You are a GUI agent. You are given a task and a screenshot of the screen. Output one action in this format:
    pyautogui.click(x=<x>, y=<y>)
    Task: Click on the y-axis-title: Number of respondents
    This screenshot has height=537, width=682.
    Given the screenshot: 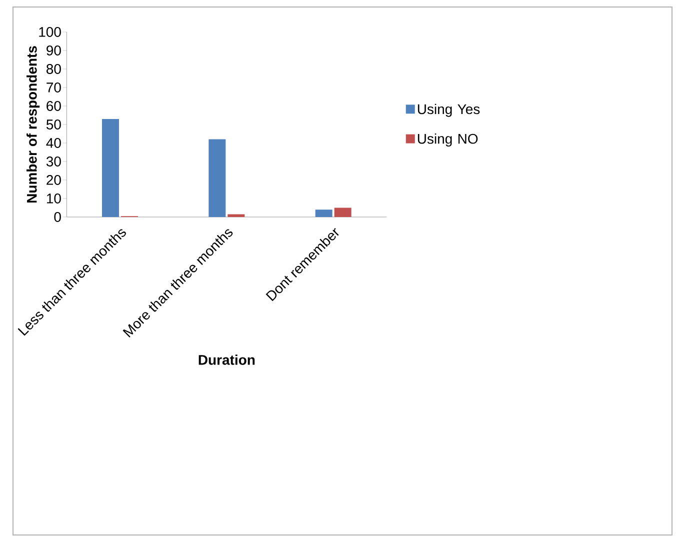 What is the action you would take?
    pyautogui.click(x=33, y=124)
    